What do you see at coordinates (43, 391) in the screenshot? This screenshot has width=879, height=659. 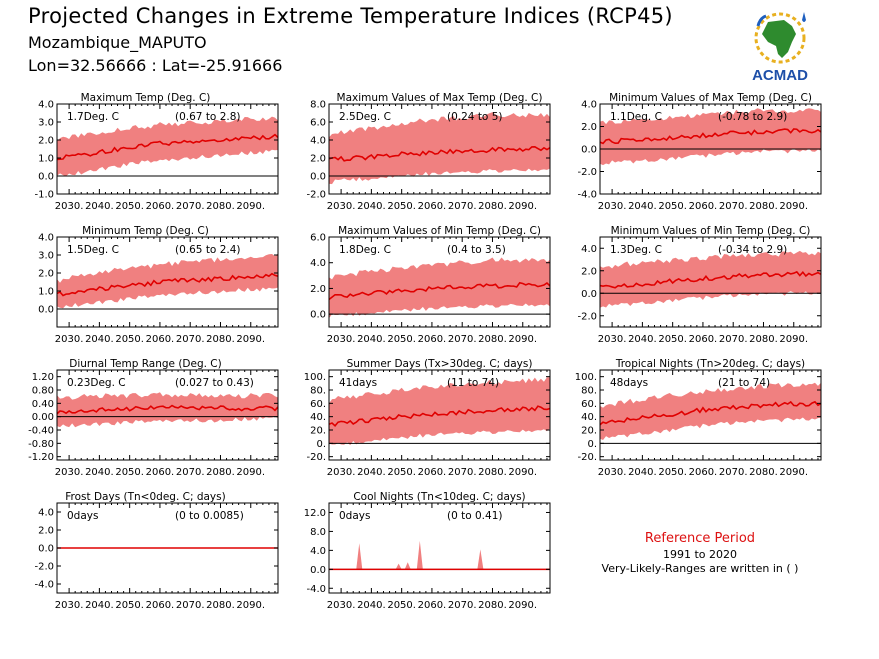 I see `y-tick-label: 0.80` at bounding box center [43, 391].